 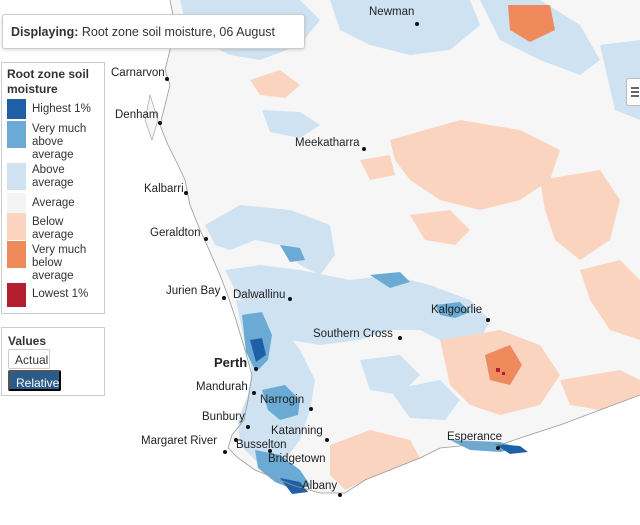 I want to click on kalgoorlie-dot, so click(x=488, y=320).